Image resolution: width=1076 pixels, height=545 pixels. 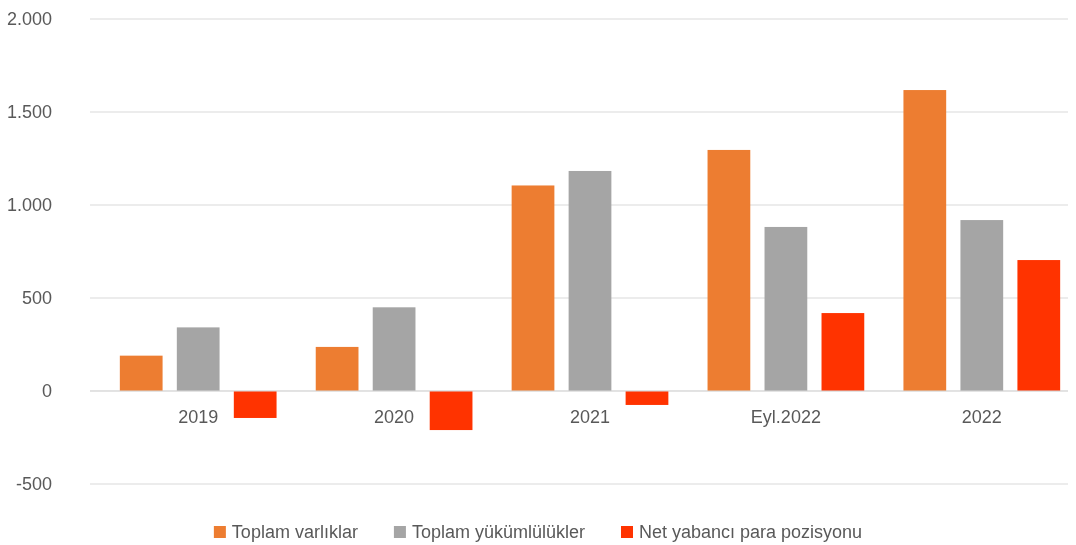 I want to click on x-tick-label: 2019, so click(x=198, y=417).